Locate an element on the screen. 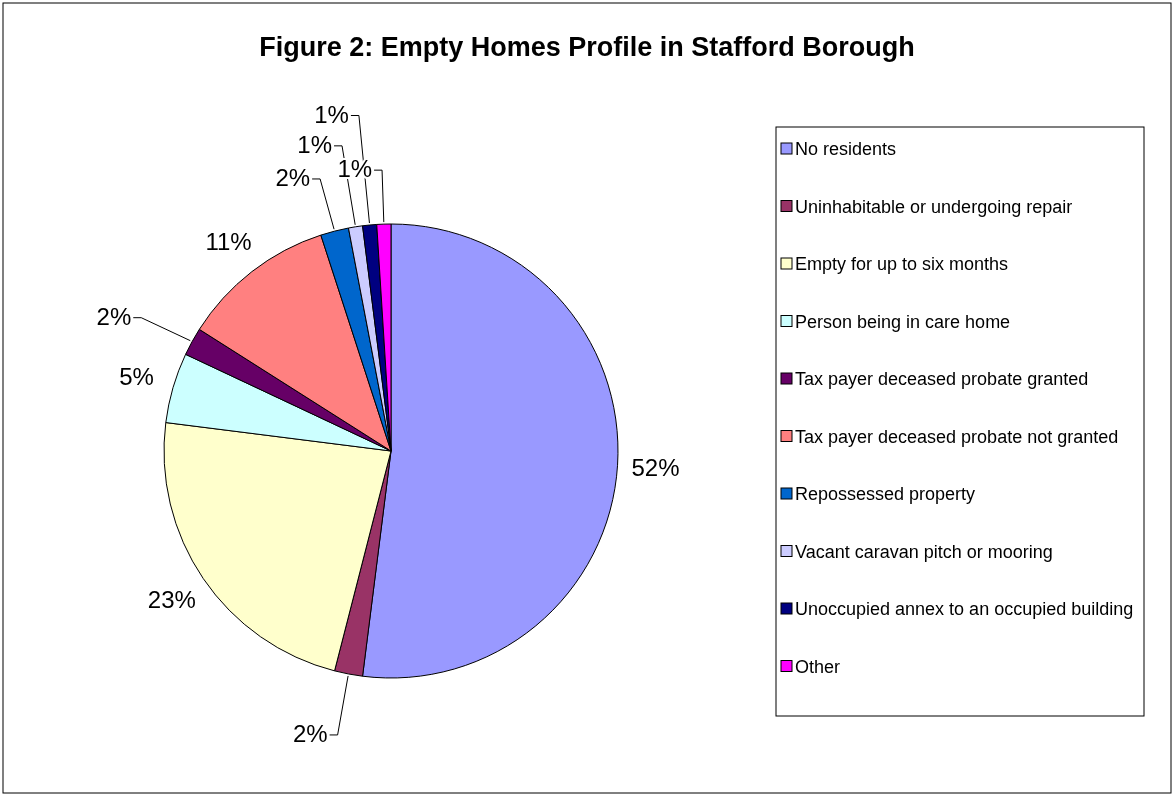 This screenshot has width=1175, height=797. data-label: 52% is located at coordinates (655, 467).